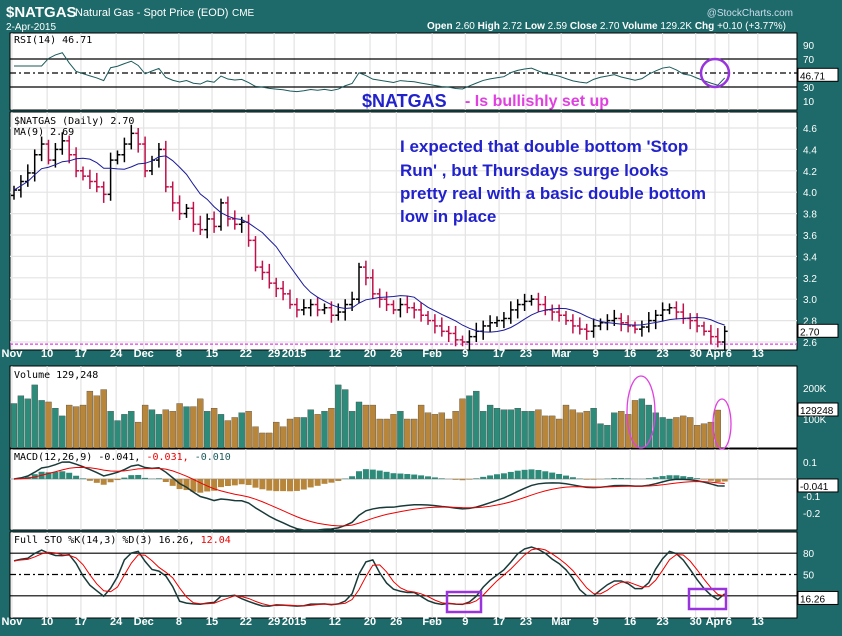  I want to click on svg-text:Run' , but Thursdays surge loo: Run' , but Thursdays surge looks, so click(534, 170).